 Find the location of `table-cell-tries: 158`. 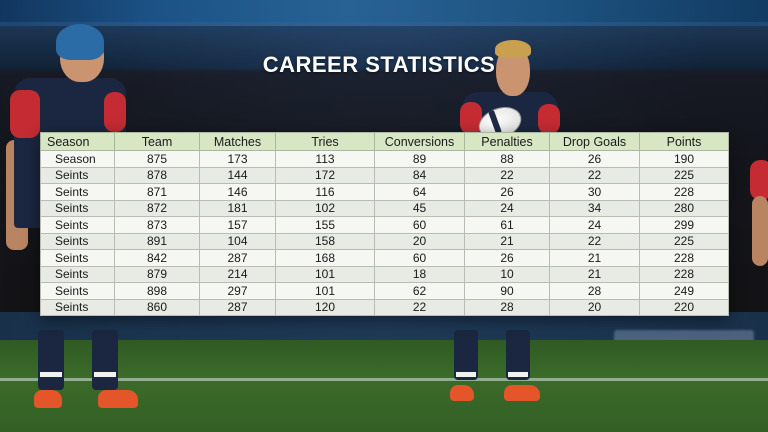

table-cell-tries: 158 is located at coordinates (325, 241).